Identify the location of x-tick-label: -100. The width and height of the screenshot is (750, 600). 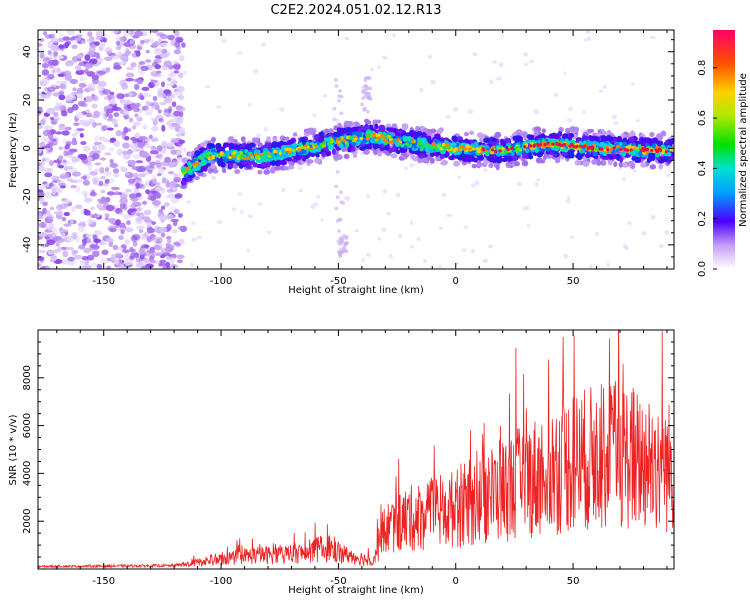
(221, 581).